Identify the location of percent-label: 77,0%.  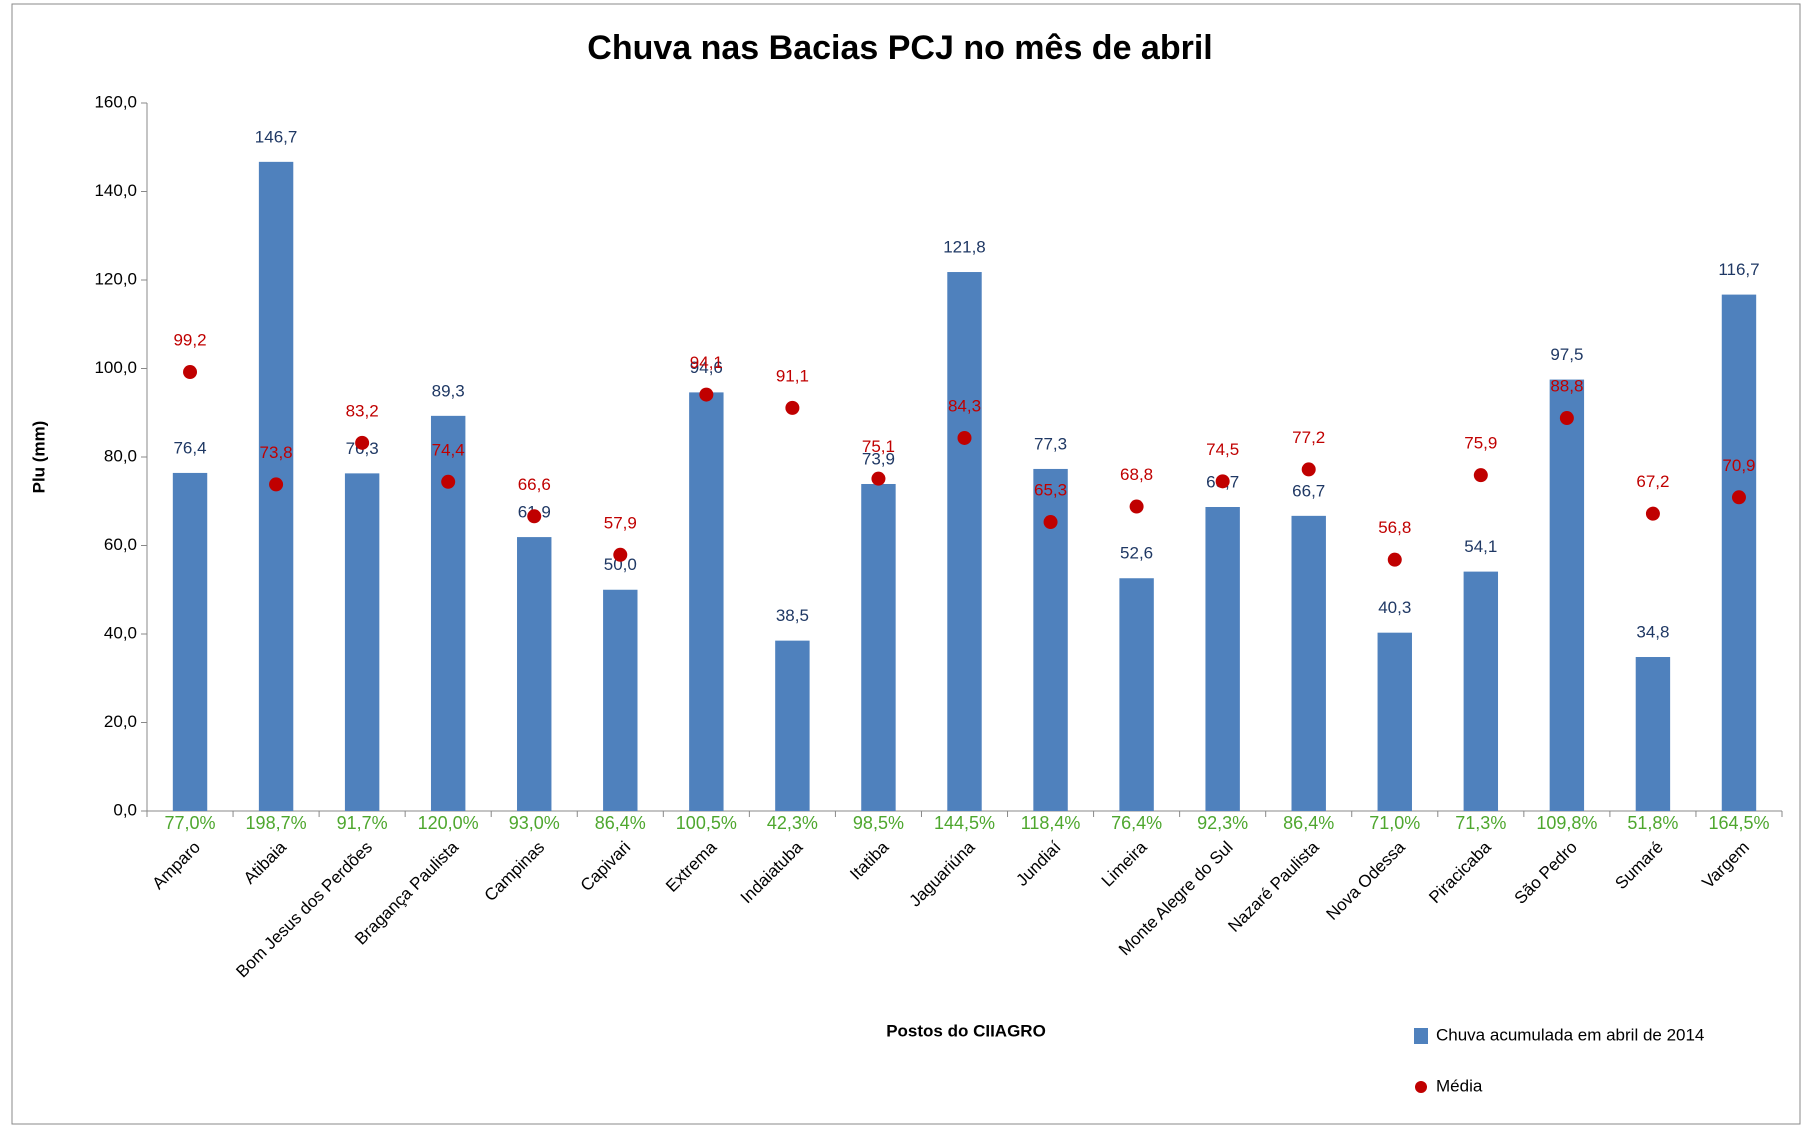
(190, 823).